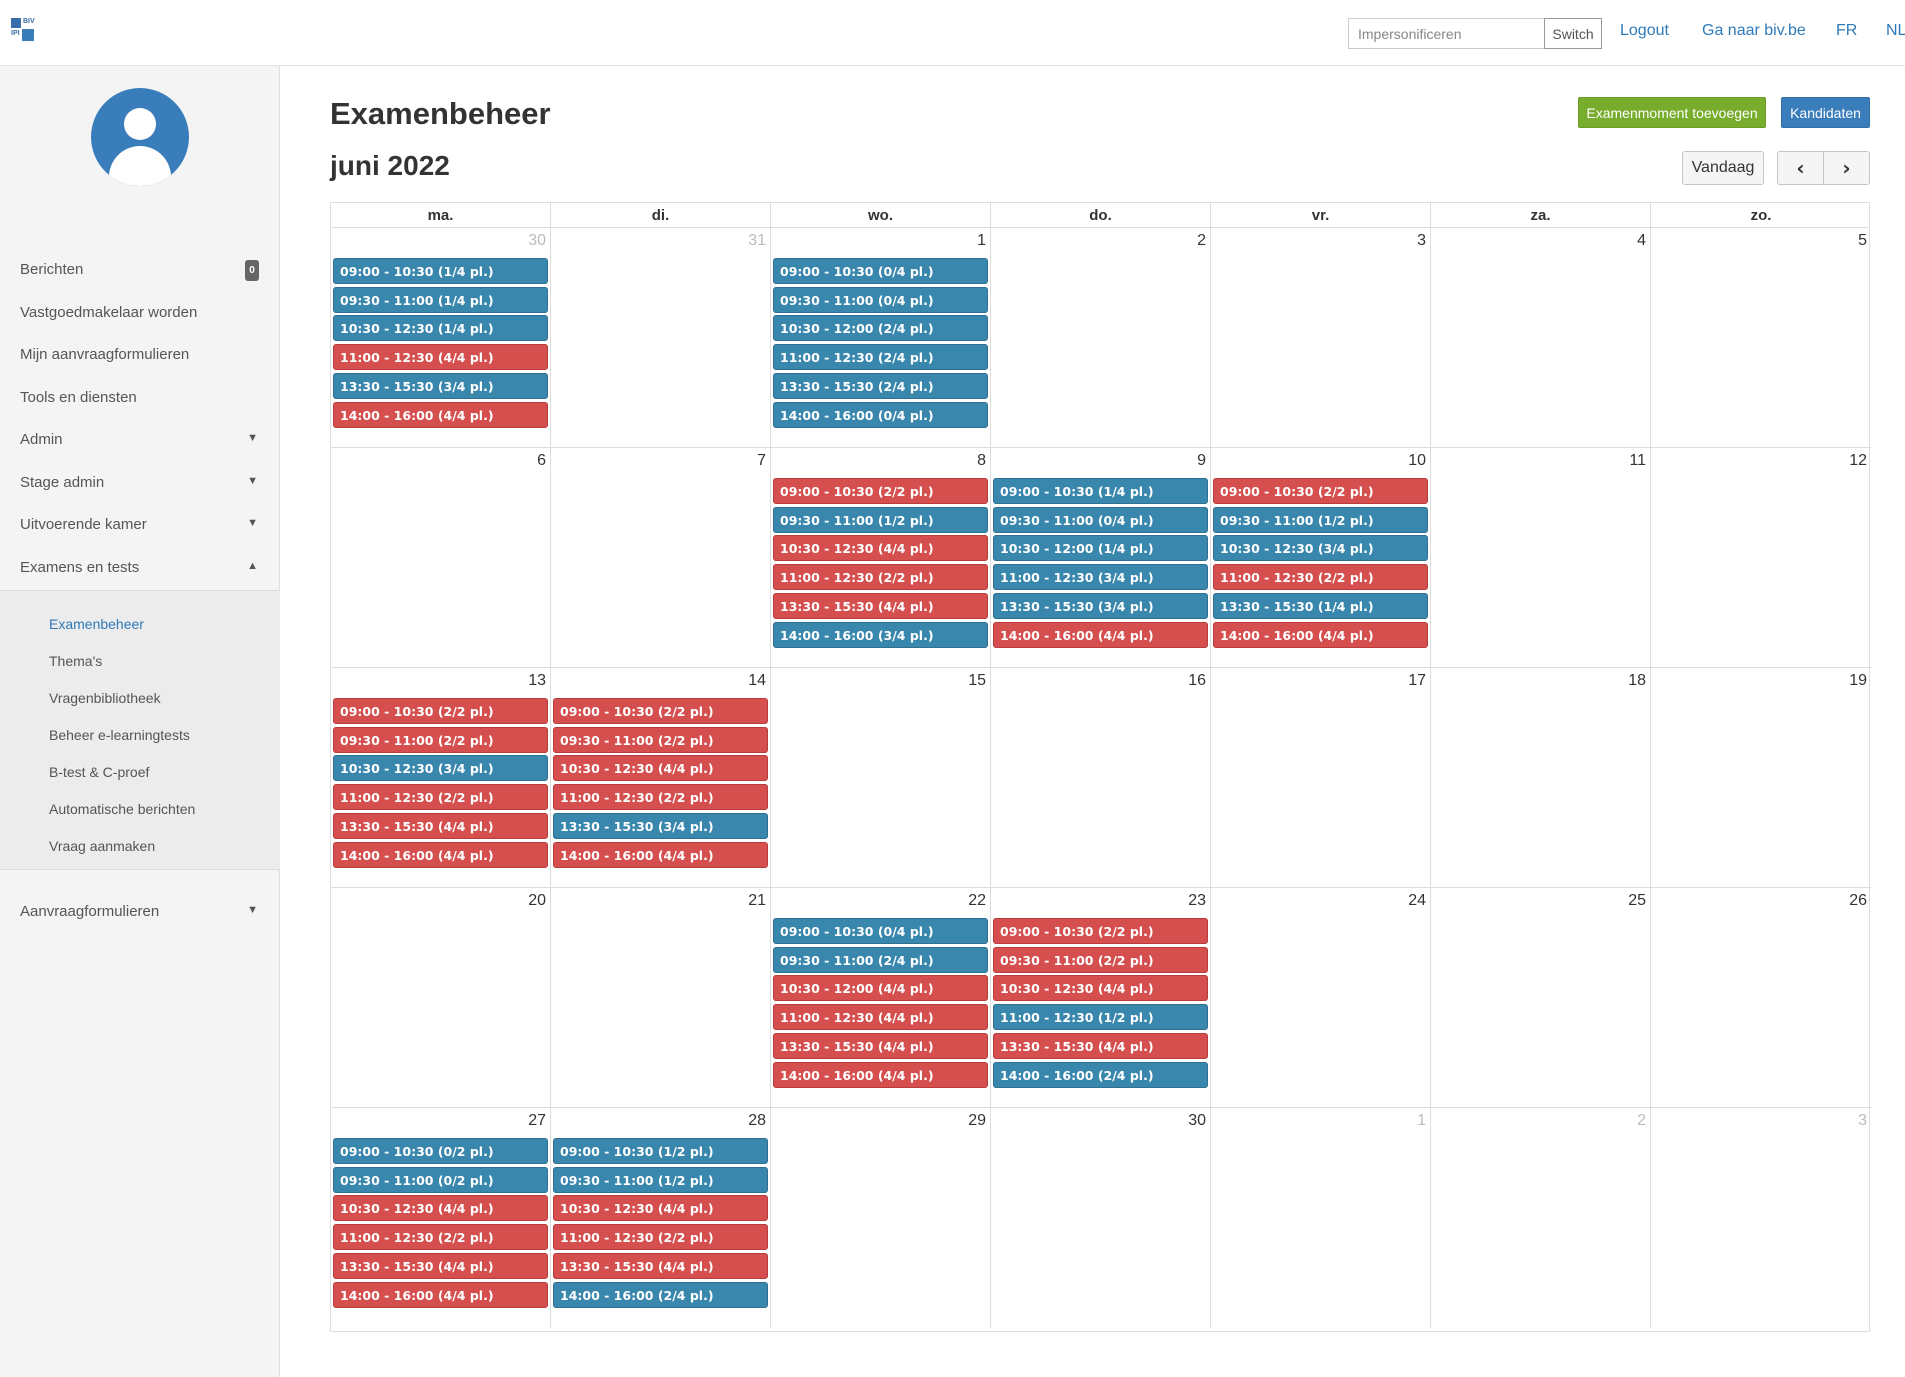 This screenshot has height=1377, width=1905. Describe the element at coordinates (24, 30) in the screenshot. I see `biv-logo: BIV IPI` at that location.